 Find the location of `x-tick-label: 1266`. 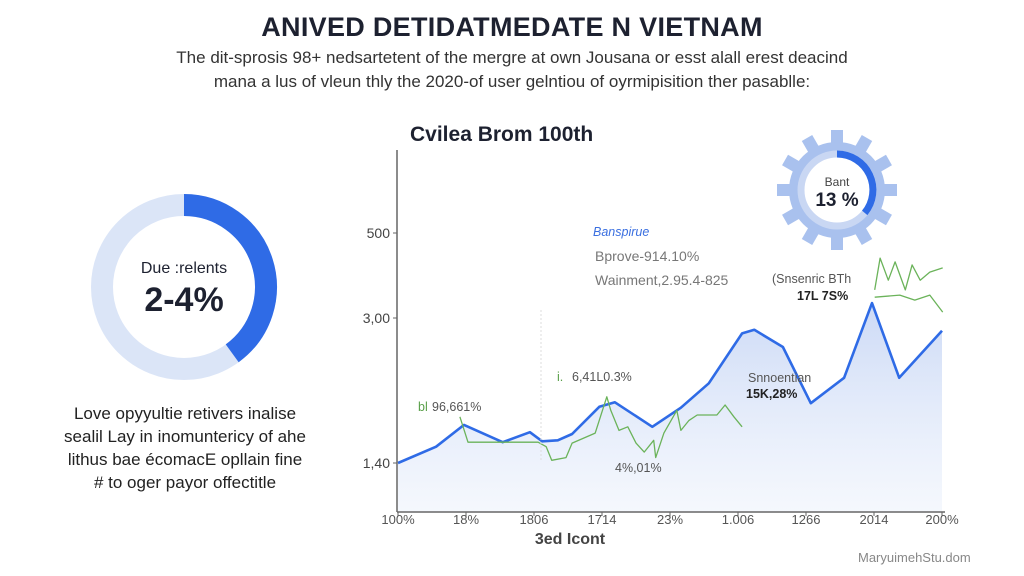

x-tick-label: 1266 is located at coordinates (806, 519).